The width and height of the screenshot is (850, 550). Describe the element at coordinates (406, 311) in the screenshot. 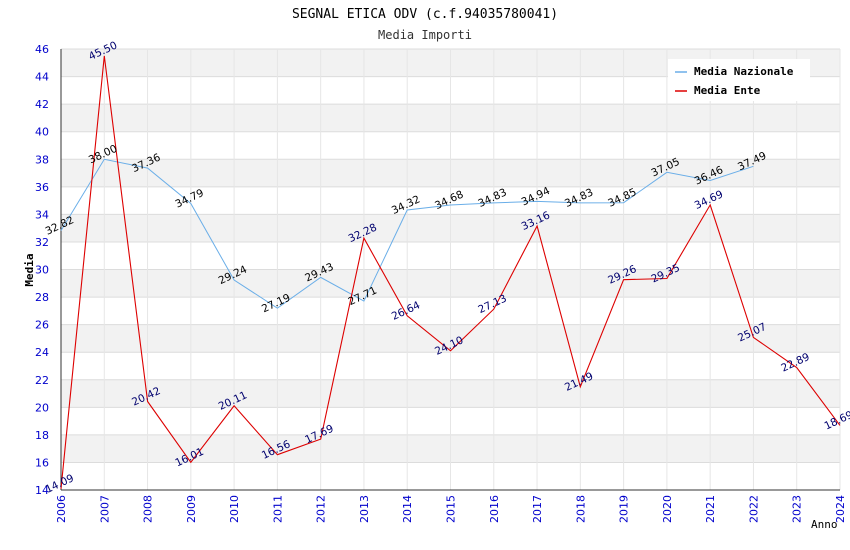

I see `data-label: 26.64` at that location.